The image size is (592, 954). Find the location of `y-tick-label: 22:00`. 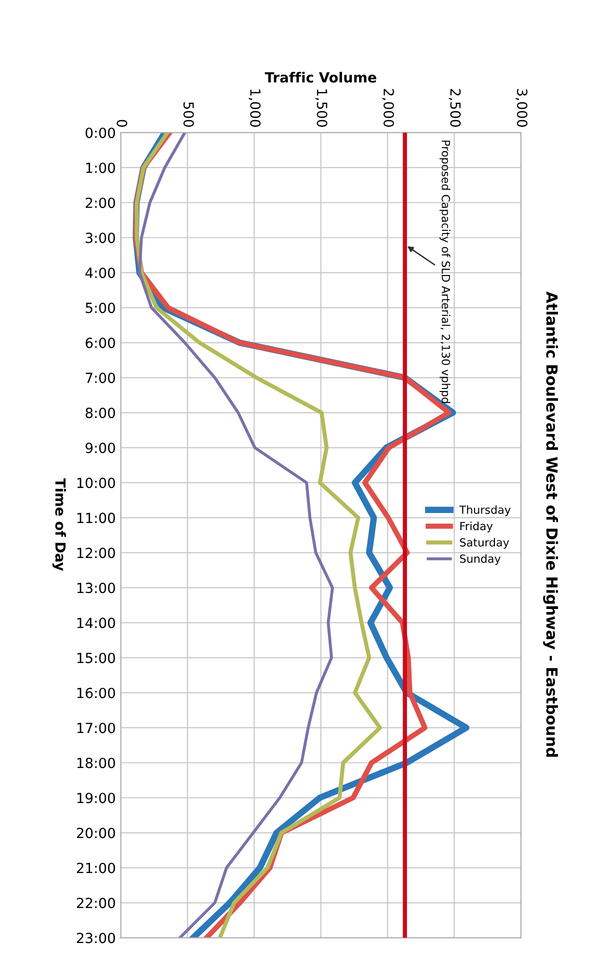

y-tick-label: 22:00 is located at coordinates (95, 903).